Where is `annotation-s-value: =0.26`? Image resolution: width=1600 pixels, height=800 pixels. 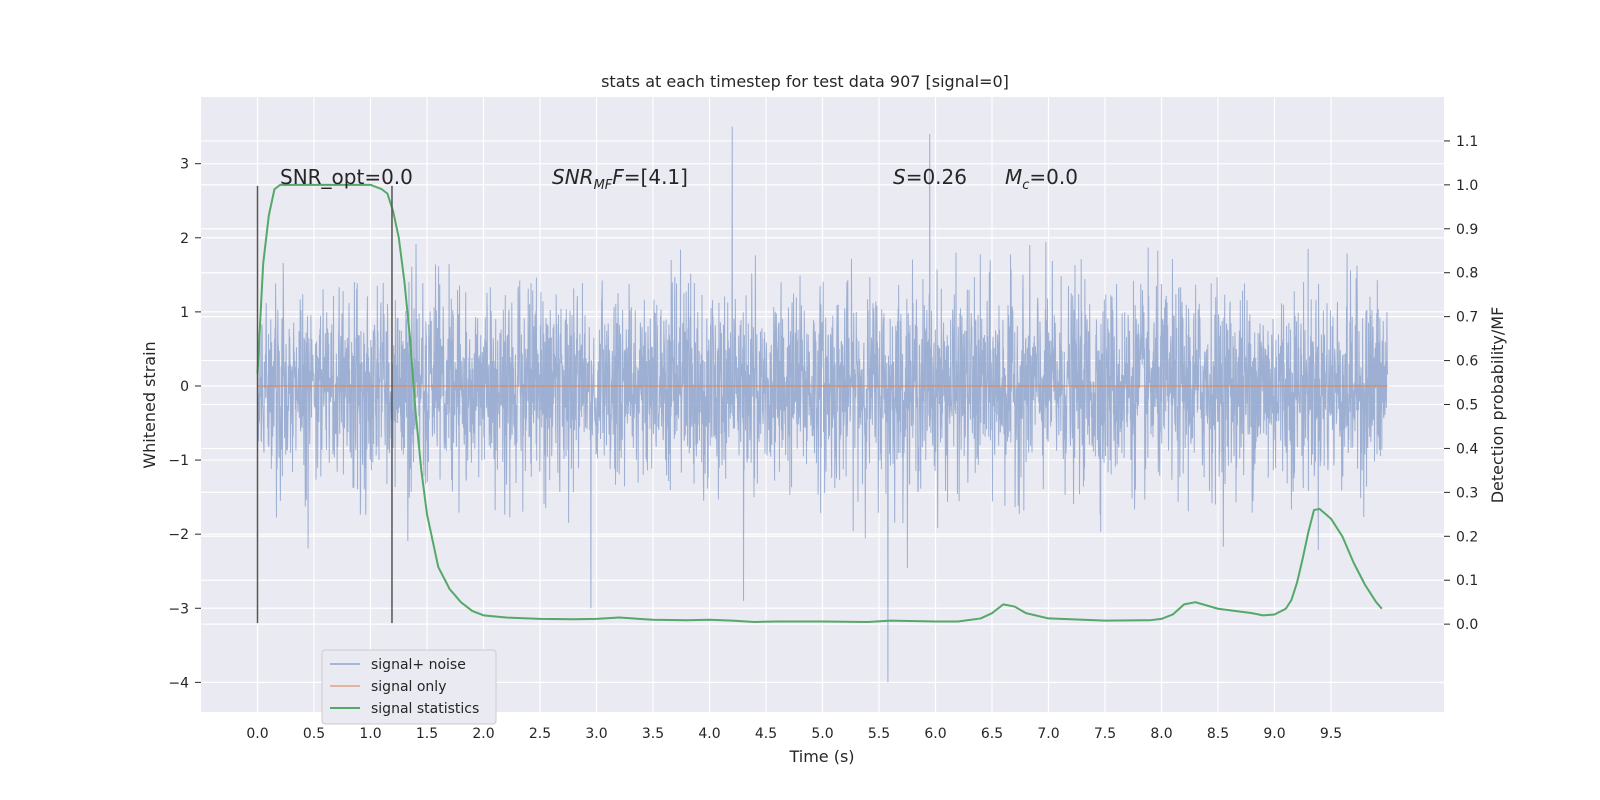 annotation-s-value: =0.26 is located at coordinates (936, 177).